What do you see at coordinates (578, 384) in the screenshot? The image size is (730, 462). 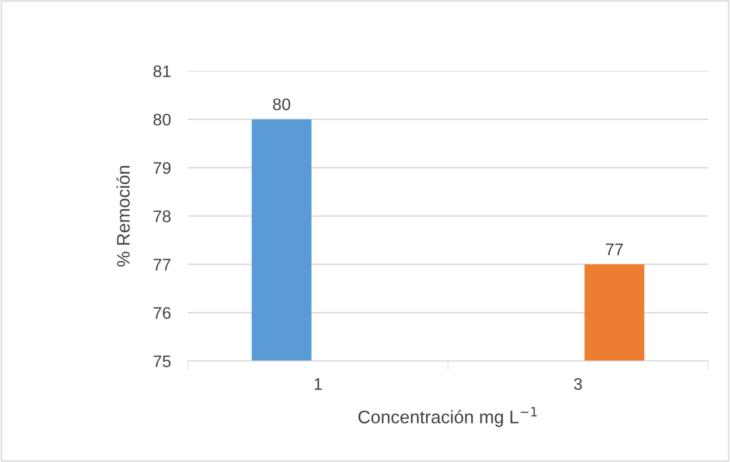 I see `x-tick-label: 3` at bounding box center [578, 384].